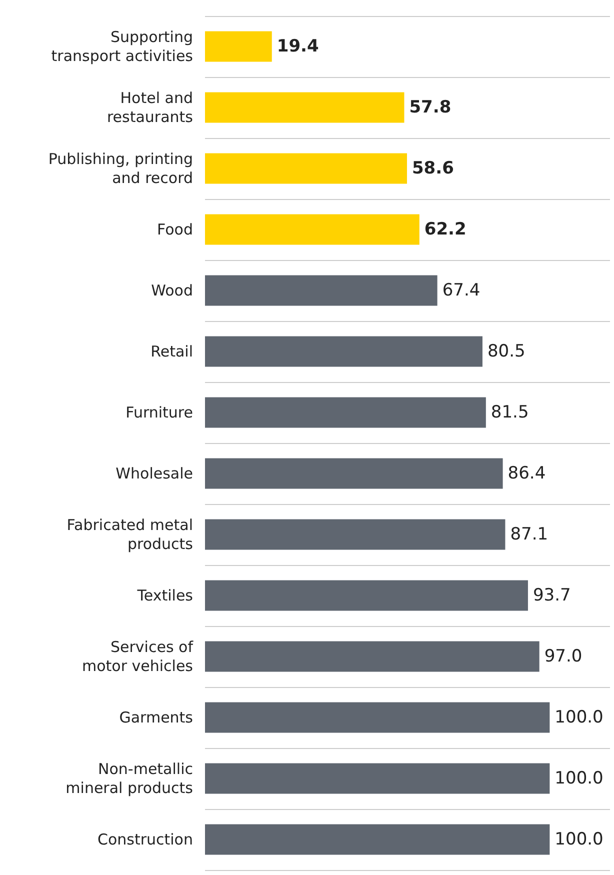 Image resolution: width=614 pixels, height=875 pixels. What do you see at coordinates (529, 534) in the screenshot?
I see `data-label: 87.1` at bounding box center [529, 534].